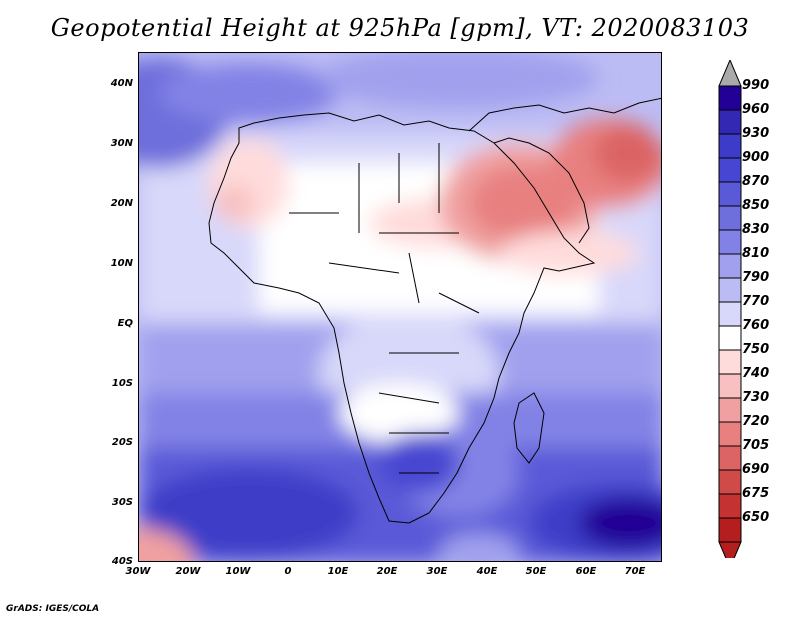 The width and height of the screenshot is (800, 618). Describe the element at coordinates (53, 609) in the screenshot. I see `grads-credit: GrADS: IGES/COLA` at that location.